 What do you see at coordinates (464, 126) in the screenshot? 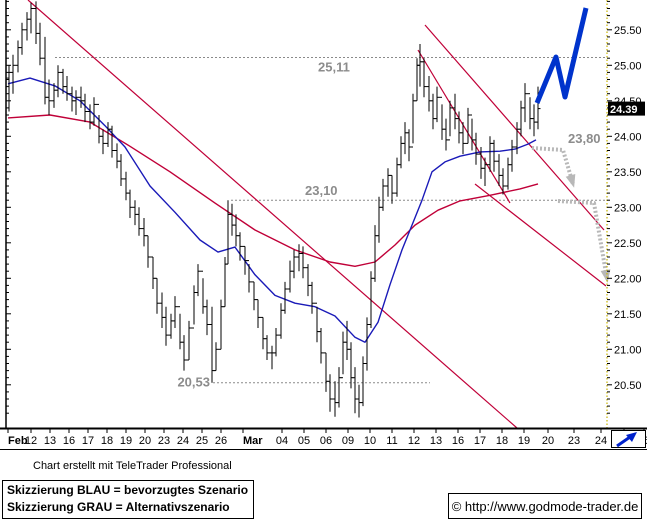
I see `trendline-steep-line-from-march-peak` at bounding box center [464, 126].